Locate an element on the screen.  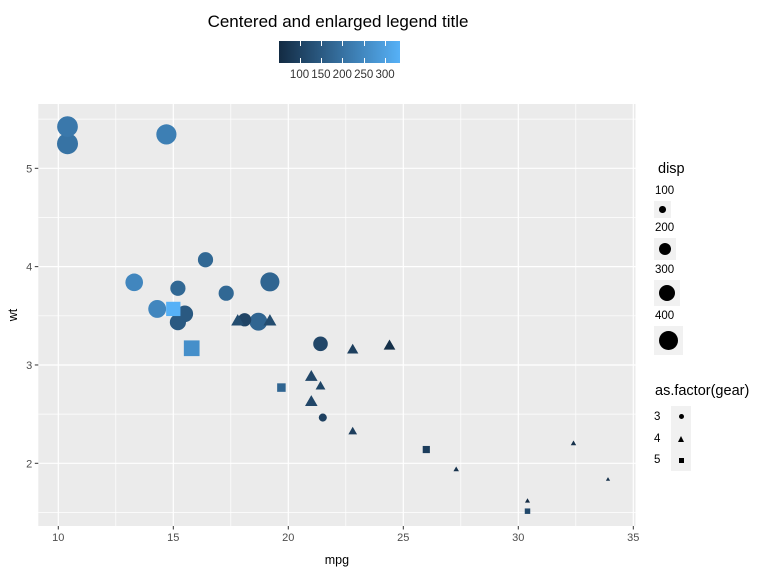
triangle-icon is located at coordinates (681, 438).